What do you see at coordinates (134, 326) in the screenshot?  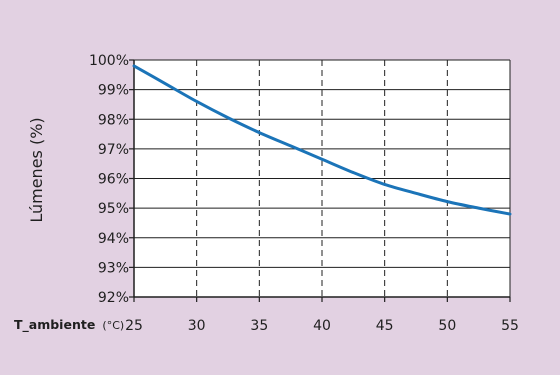 I see `x-tick-label: 25` at bounding box center [134, 326].